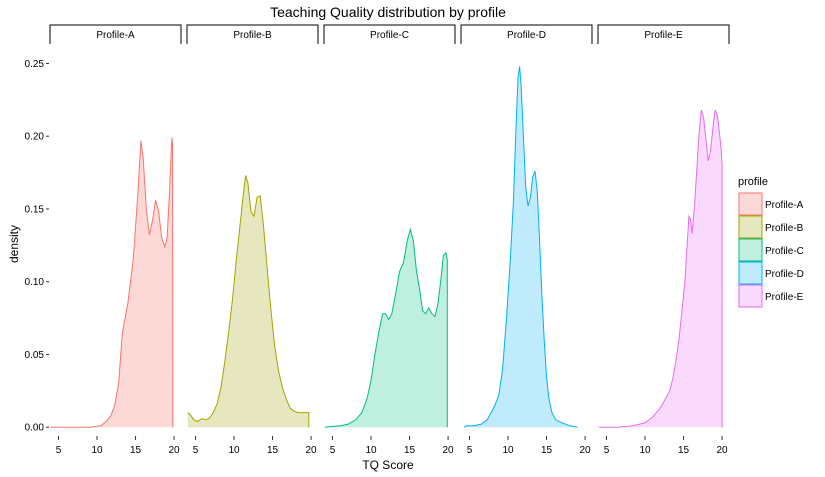 This screenshot has width=825, height=477. I want to click on y-tick-label: 0.05, so click(35, 355).